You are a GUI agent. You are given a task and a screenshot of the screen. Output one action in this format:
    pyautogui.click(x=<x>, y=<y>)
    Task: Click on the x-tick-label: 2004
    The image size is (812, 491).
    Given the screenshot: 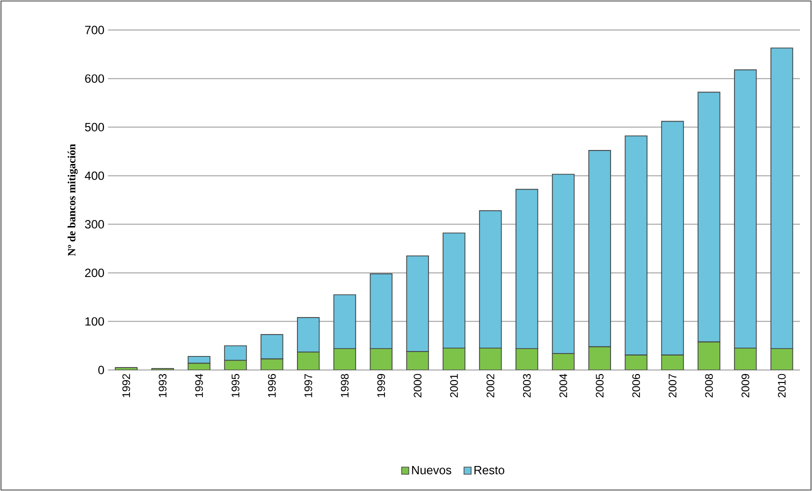 What is the action you would take?
    pyautogui.click(x=563, y=386)
    